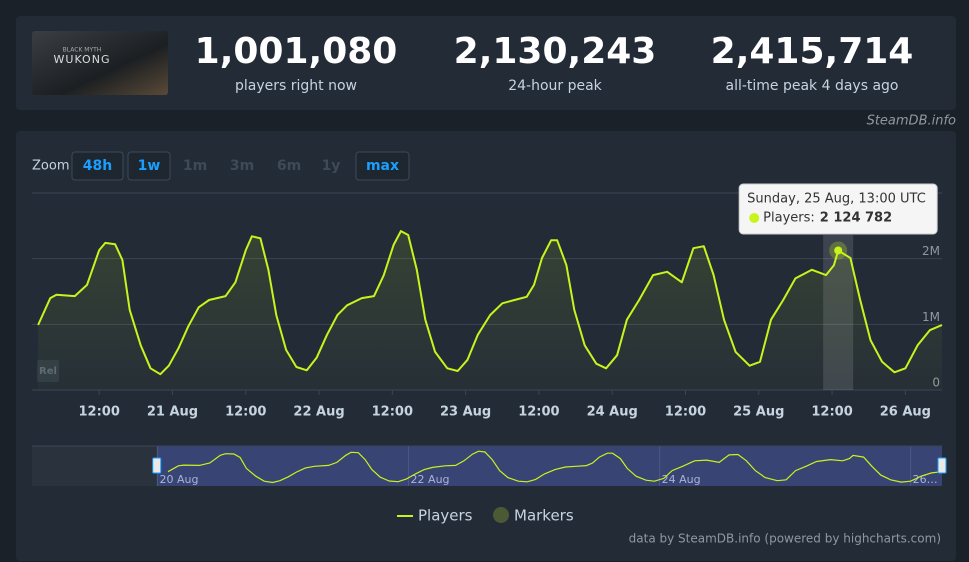 The height and width of the screenshot is (562, 969). I want to click on stat-label: 24-hour peak, so click(555, 86).